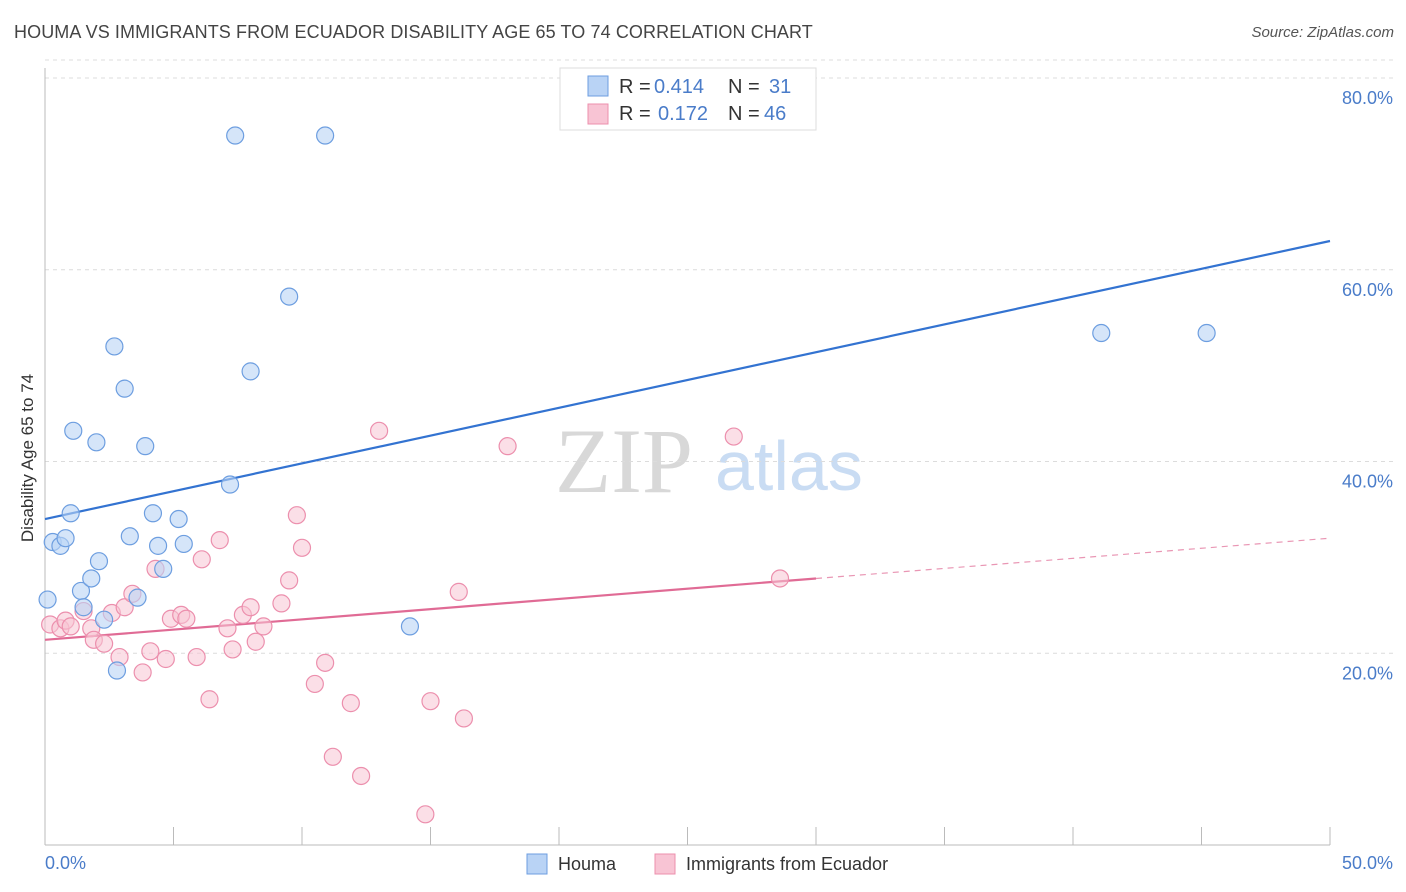  Describe the element at coordinates (683, 114) in the screenshot. I see `legend-r-value-ecuador: 0.172` at that location.